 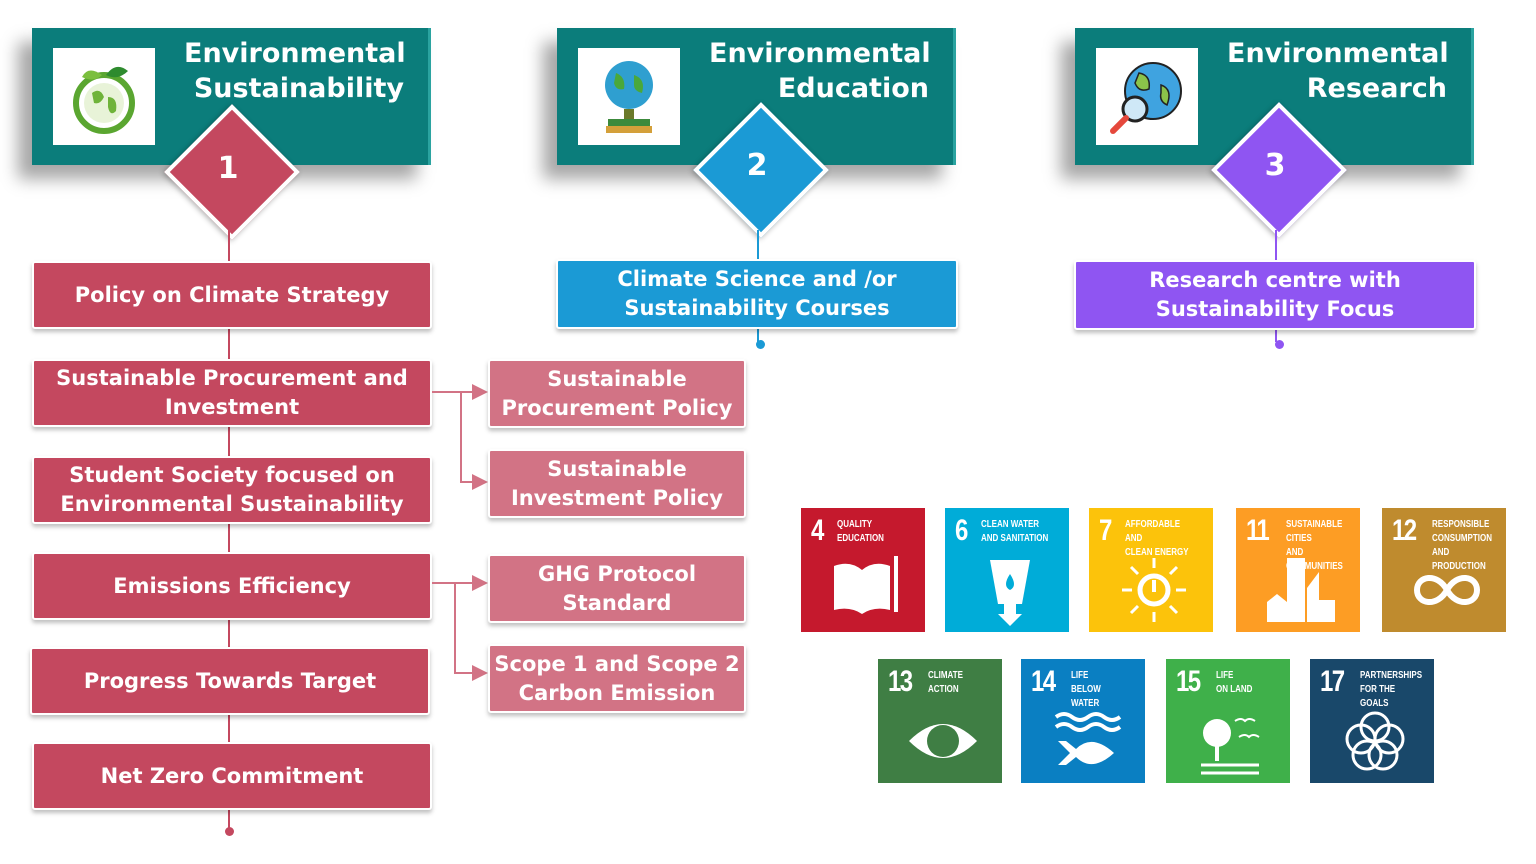 What do you see at coordinates (1314, 545) in the screenshot?
I see `sdg-label: SUSTAINABLE CITIES AND COMMUNITIES` at bounding box center [1314, 545].